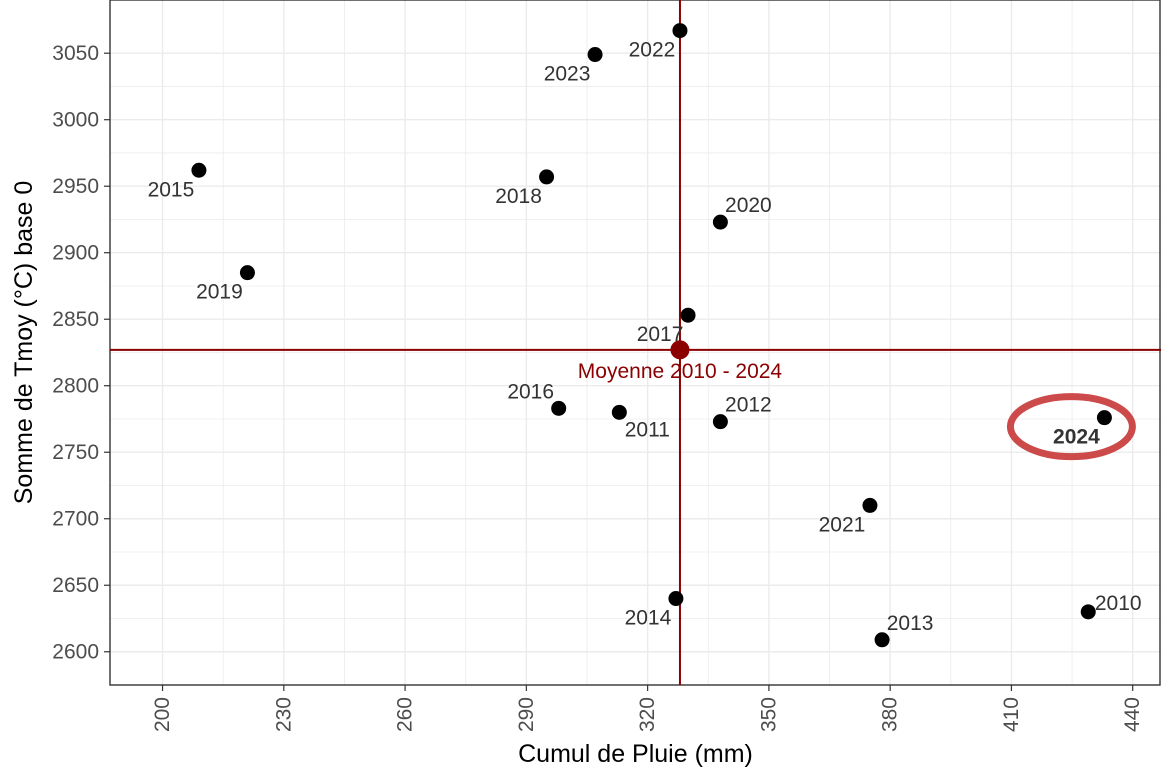  I want to click on average-label: Moyenne 2010 - 2024, so click(680, 371).